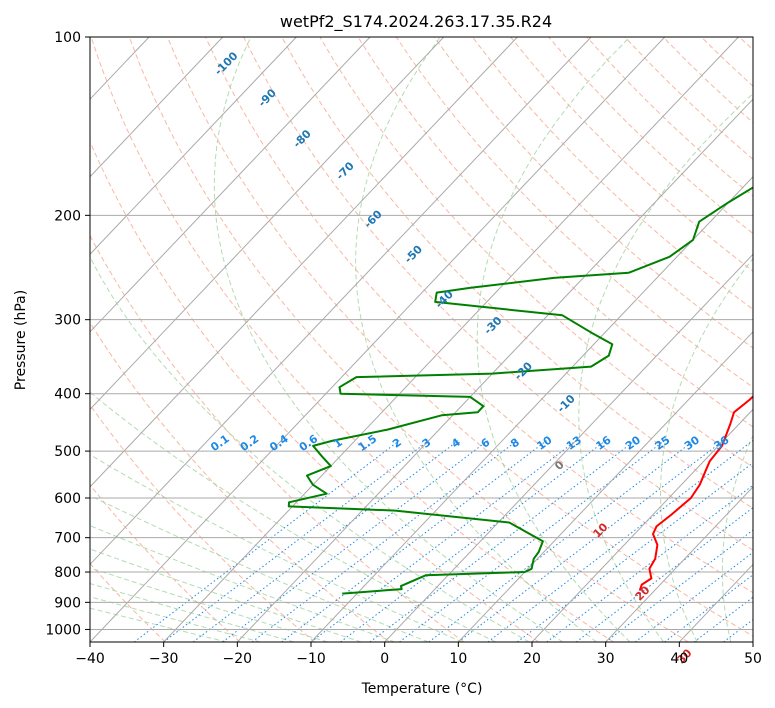  I want to click on y-tick-label: 800, so click(67, 573).